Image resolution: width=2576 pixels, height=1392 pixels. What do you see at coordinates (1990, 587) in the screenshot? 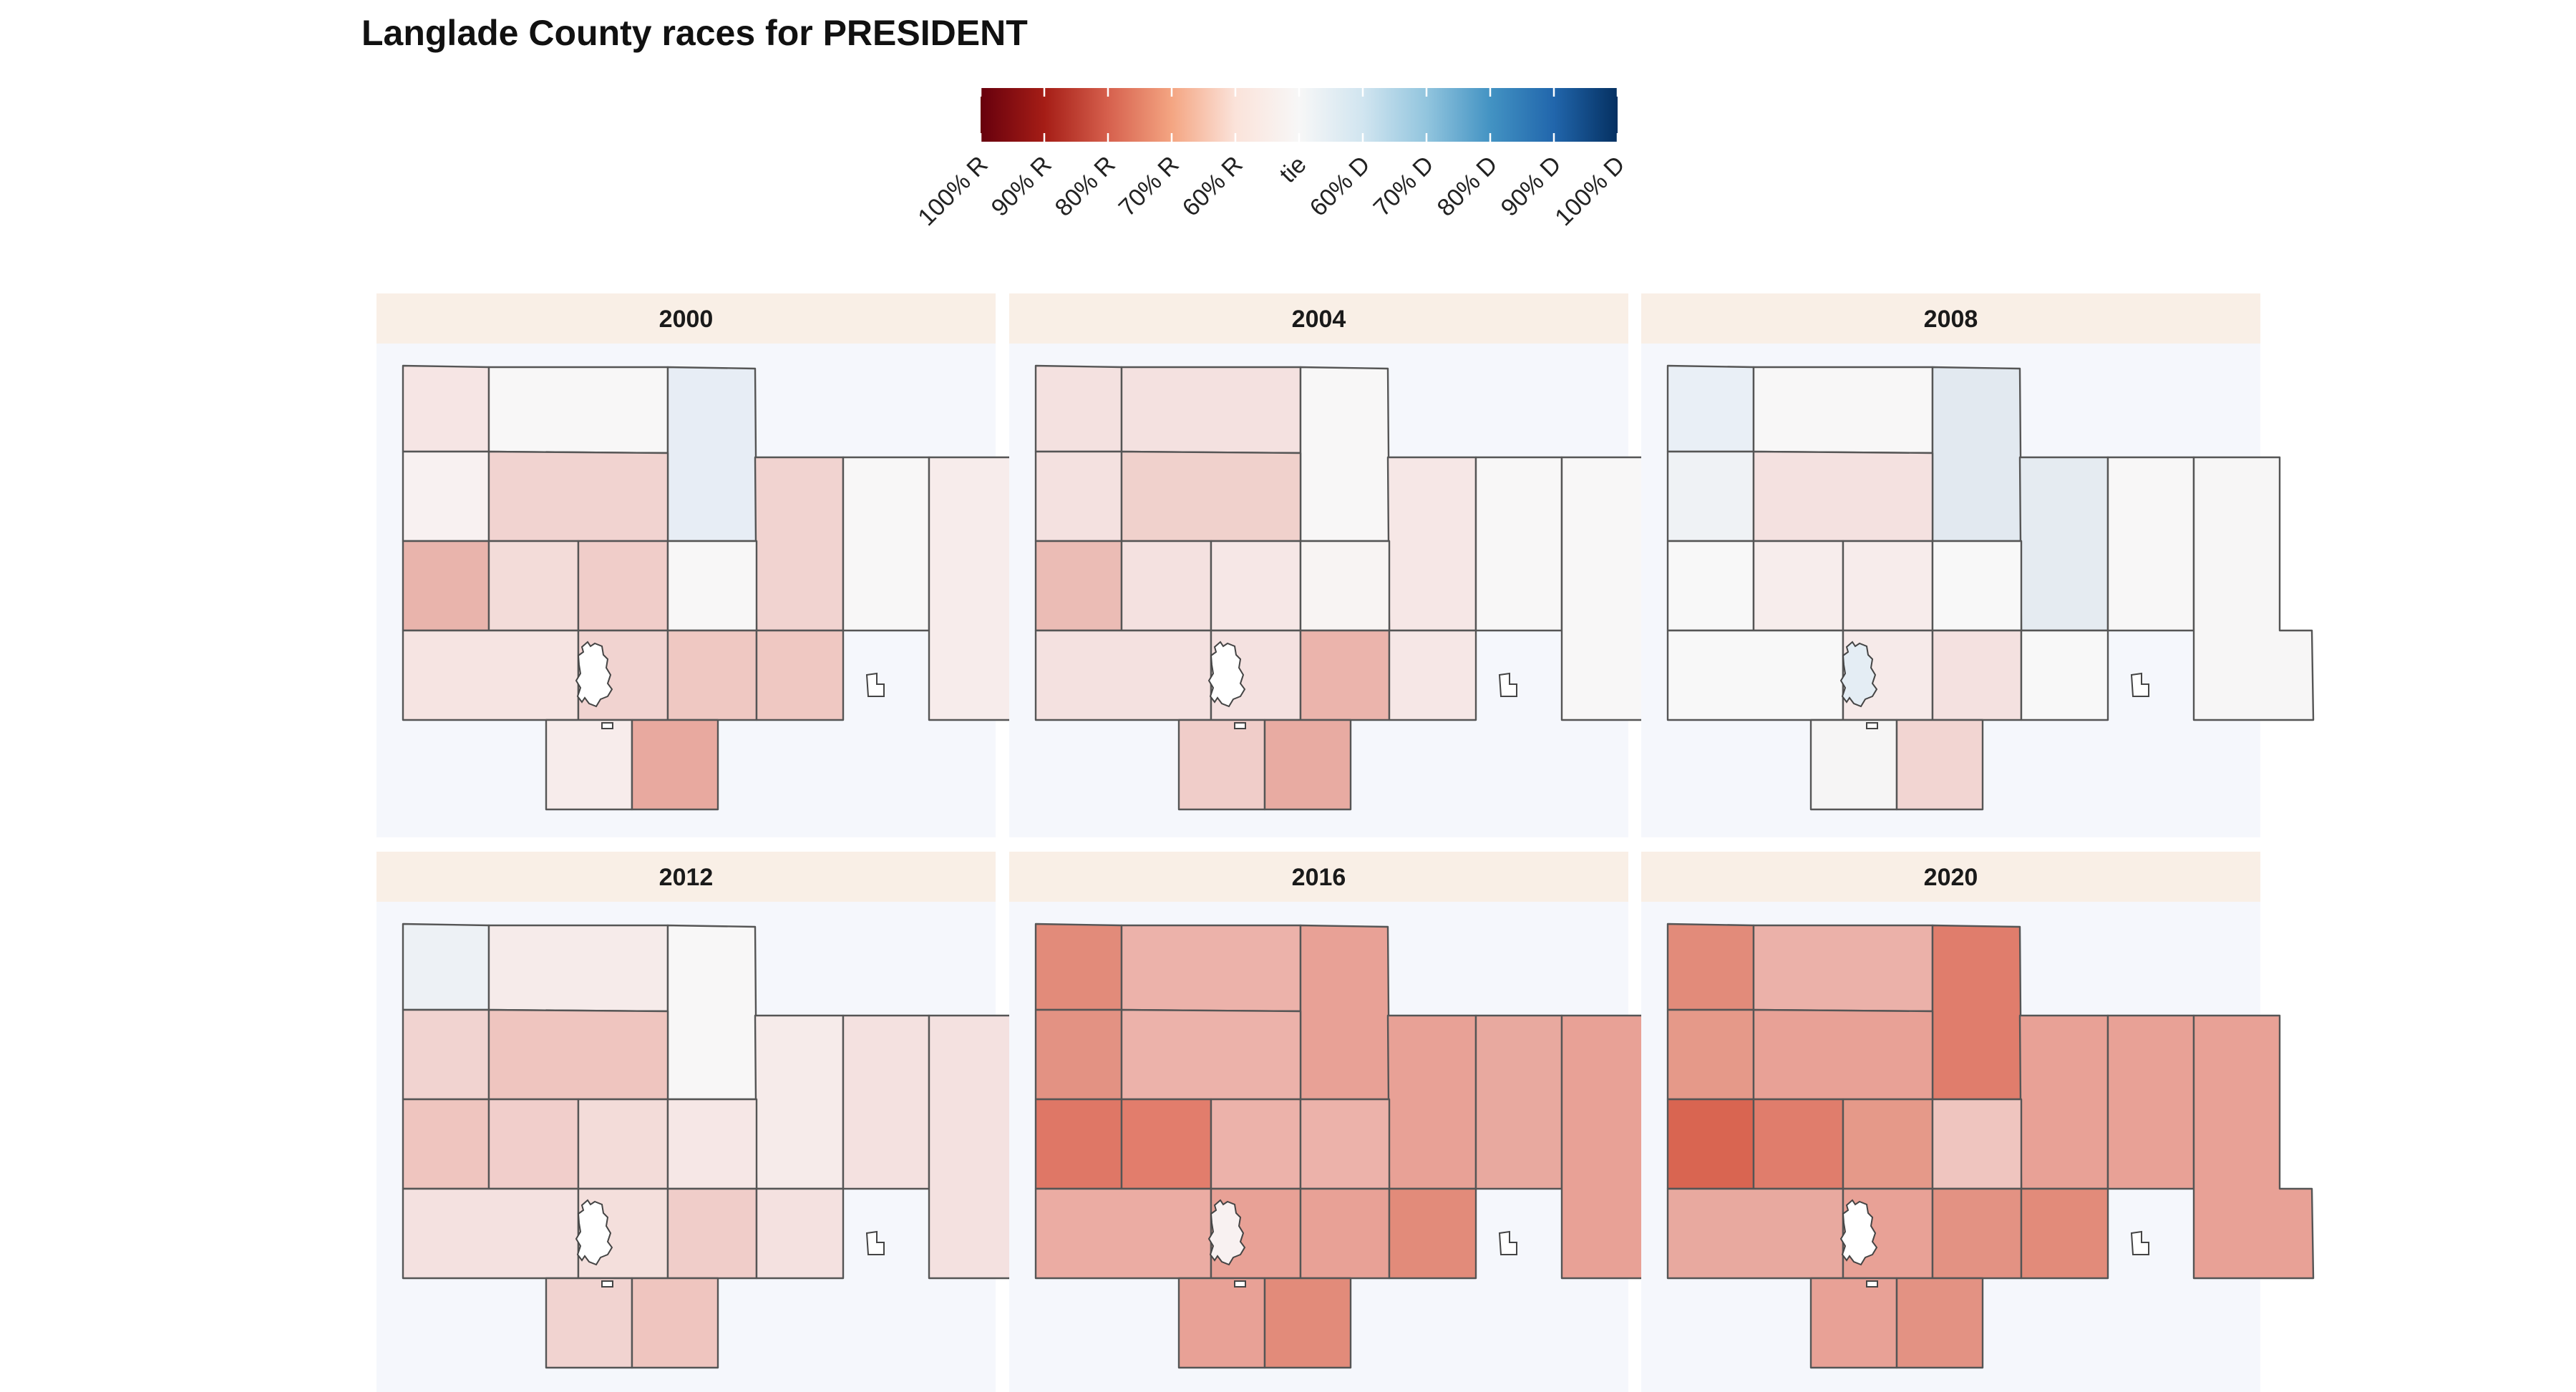
I see `county-map-2008` at bounding box center [1990, 587].